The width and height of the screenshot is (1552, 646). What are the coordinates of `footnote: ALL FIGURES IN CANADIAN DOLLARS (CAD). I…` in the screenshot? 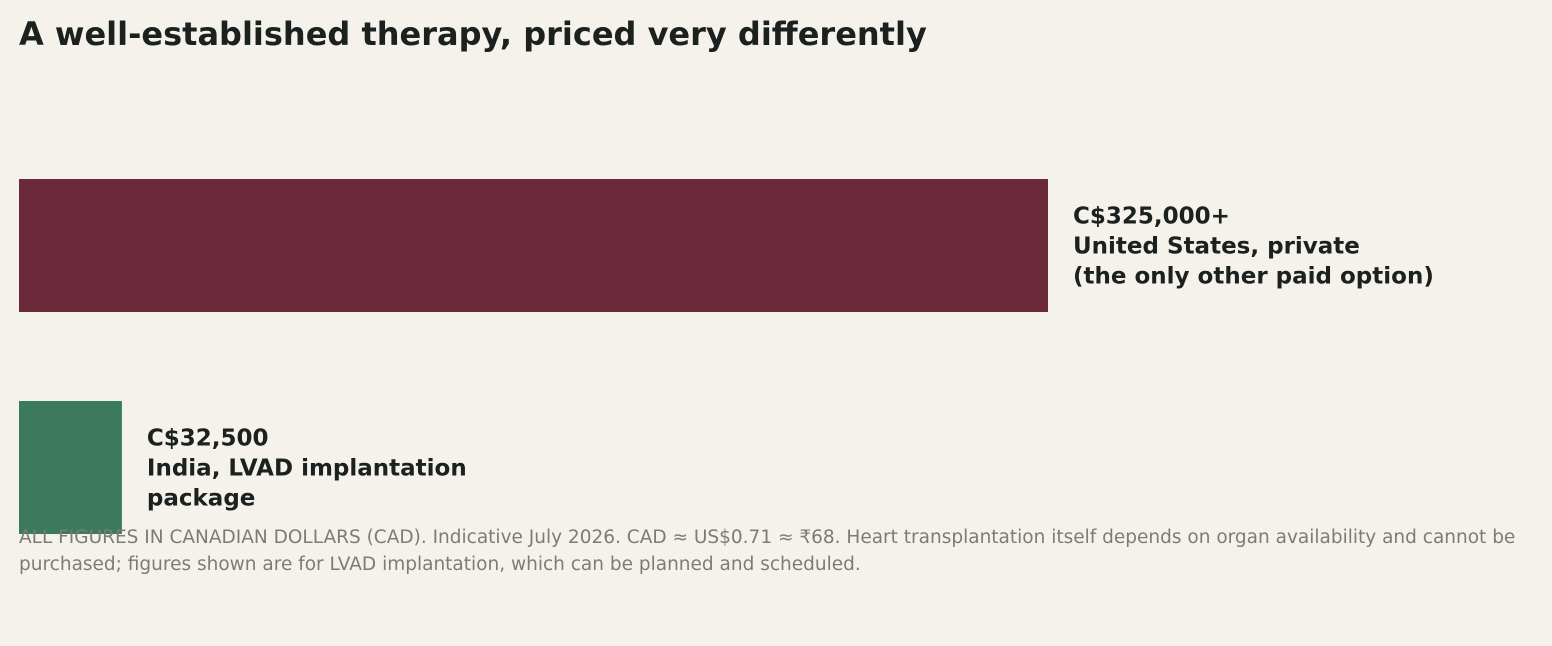 It's located at (767, 551).